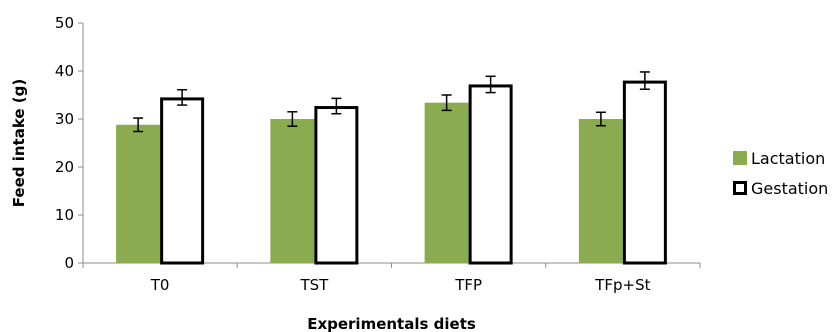 Image resolution: width=837 pixels, height=332 pixels. Describe the element at coordinates (788, 158) in the screenshot. I see `legend-label-lactation: Lactation` at that location.